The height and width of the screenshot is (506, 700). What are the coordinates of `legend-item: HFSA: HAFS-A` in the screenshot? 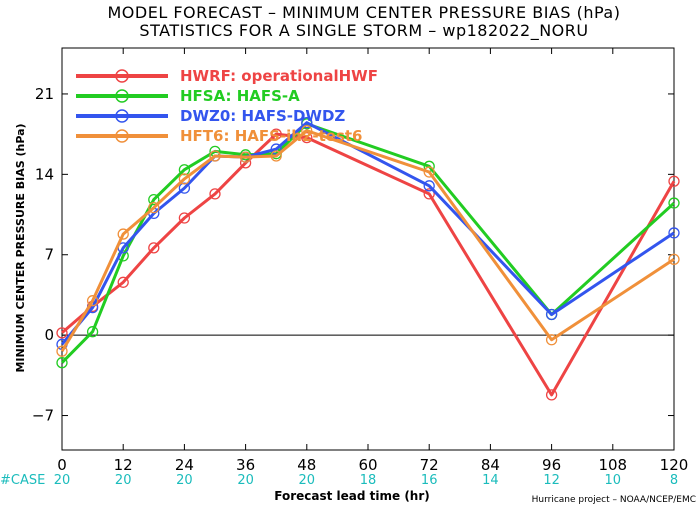 It's located at (188, 96).